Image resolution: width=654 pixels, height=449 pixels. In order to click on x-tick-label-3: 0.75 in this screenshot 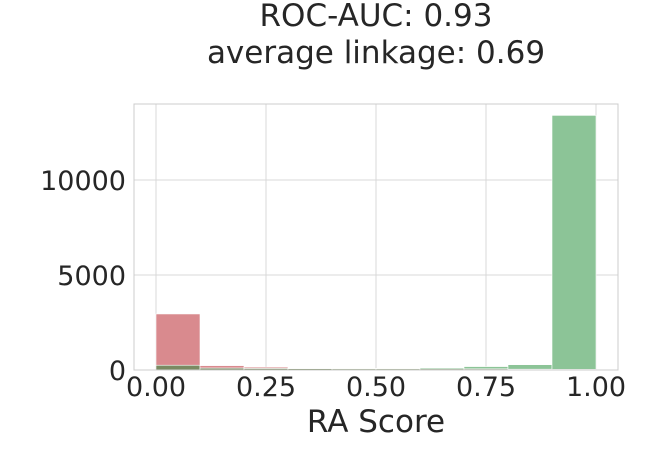, I will do `click(486, 387)`.